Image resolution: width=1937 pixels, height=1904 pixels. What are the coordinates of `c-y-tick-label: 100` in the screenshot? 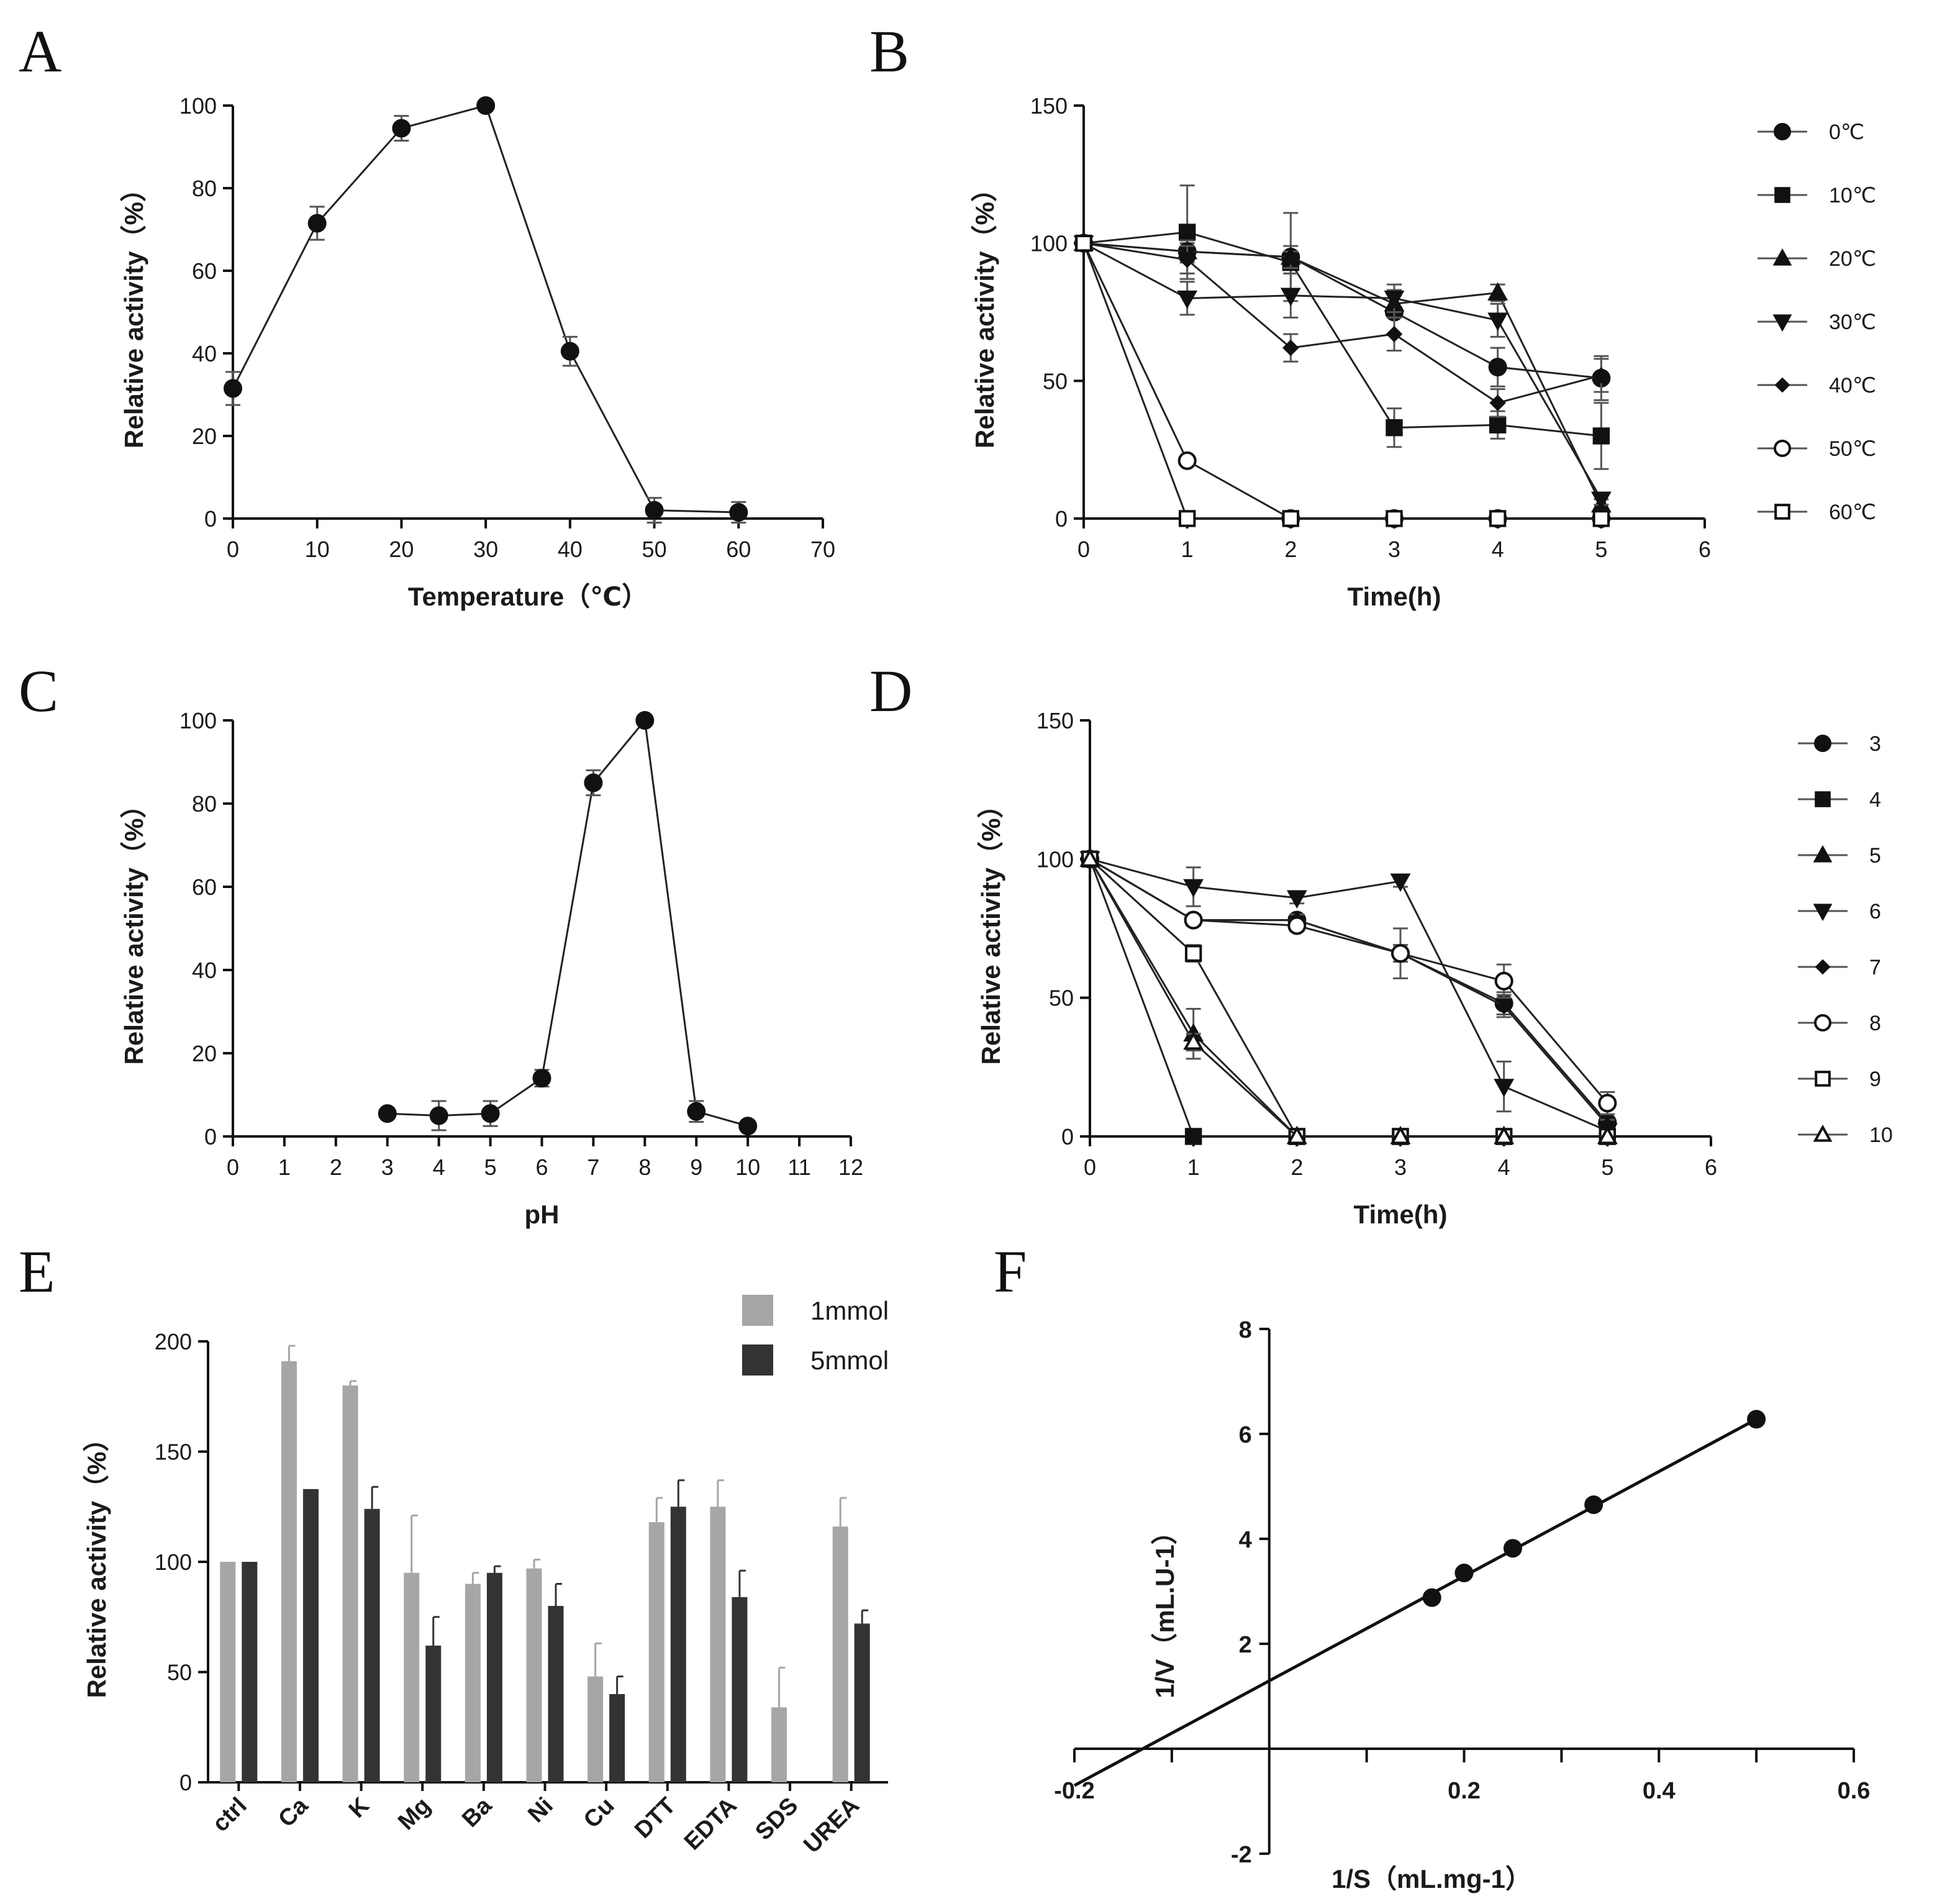 It's located at (198, 720).